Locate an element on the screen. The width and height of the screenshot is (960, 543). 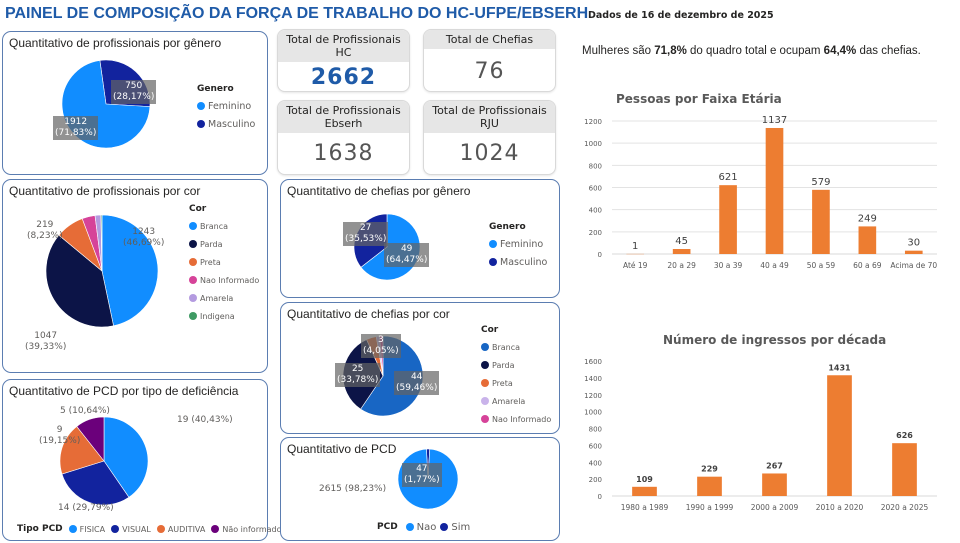
pie-slice-indigena is located at coordinates (101, 243).